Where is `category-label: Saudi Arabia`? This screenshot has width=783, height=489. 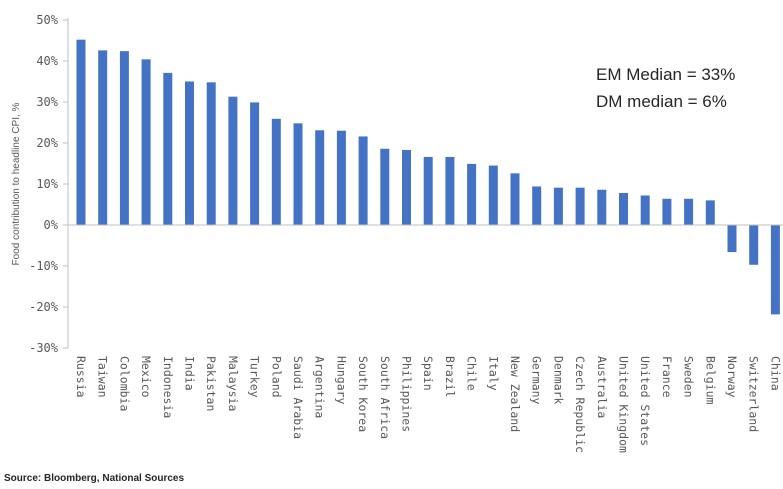 category-label: Saudi Arabia is located at coordinates (298, 397).